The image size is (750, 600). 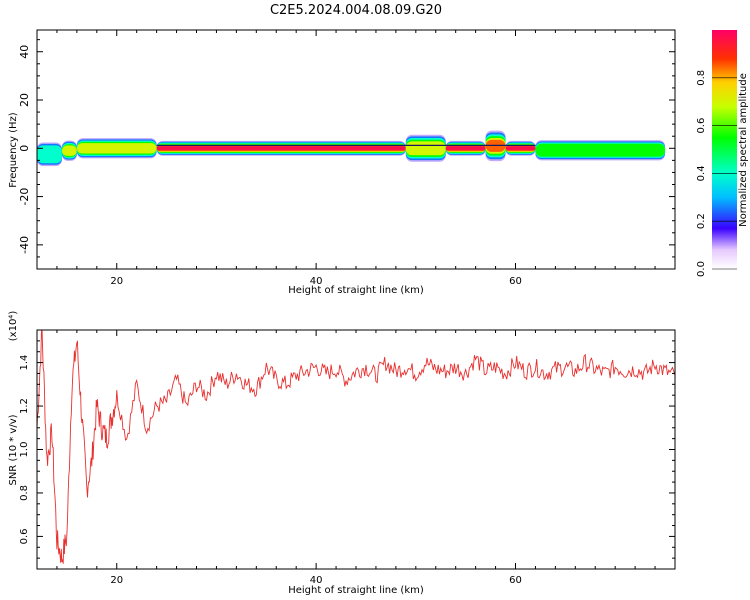 I want to click on spectrogram-x-label: Height of straight line (km), so click(x=356, y=290).